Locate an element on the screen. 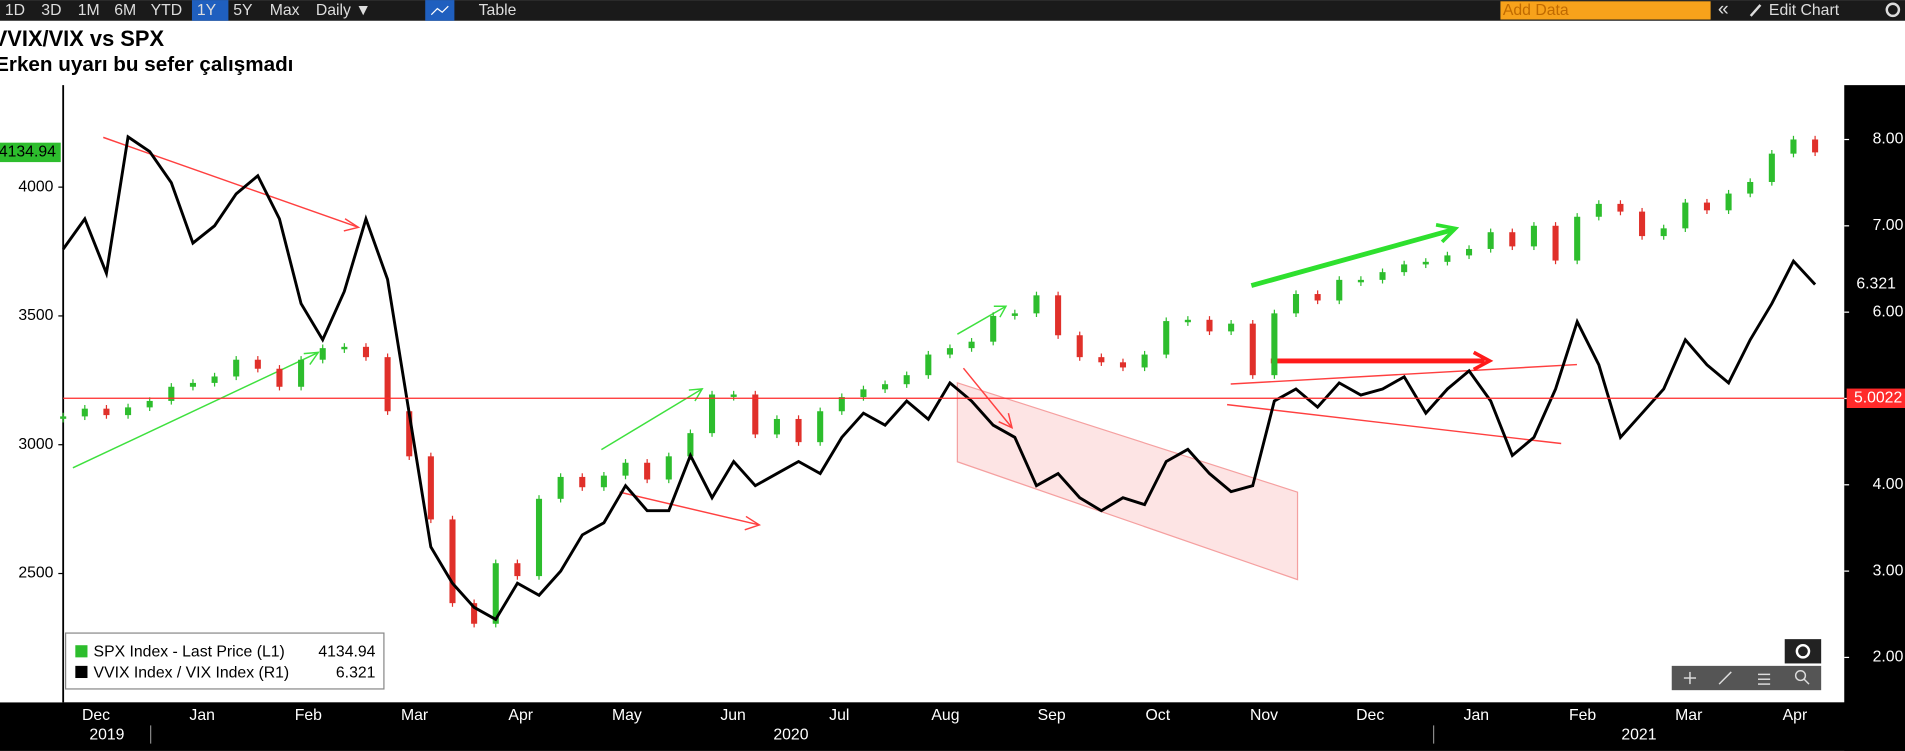  y2-tick-label: 8.00 is located at coordinates (1888, 139).